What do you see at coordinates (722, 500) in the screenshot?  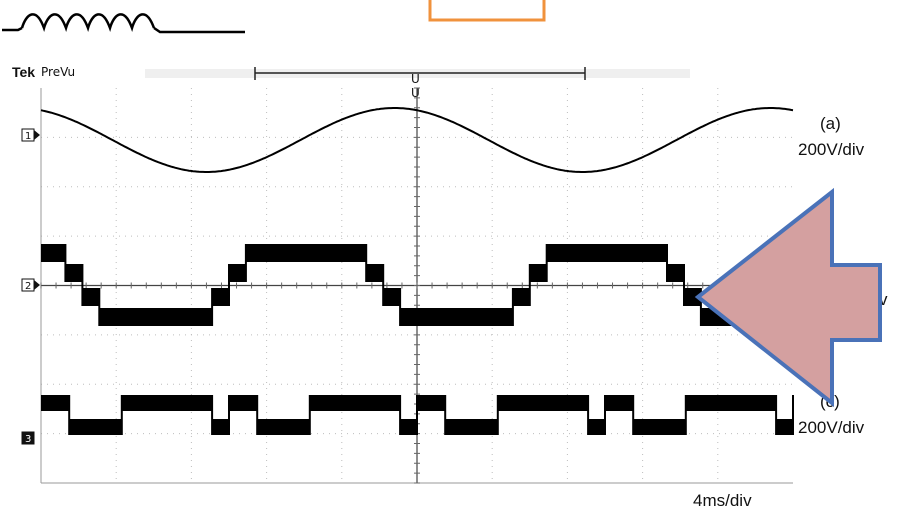 I see `timebase-label: 4ms/div` at bounding box center [722, 500].